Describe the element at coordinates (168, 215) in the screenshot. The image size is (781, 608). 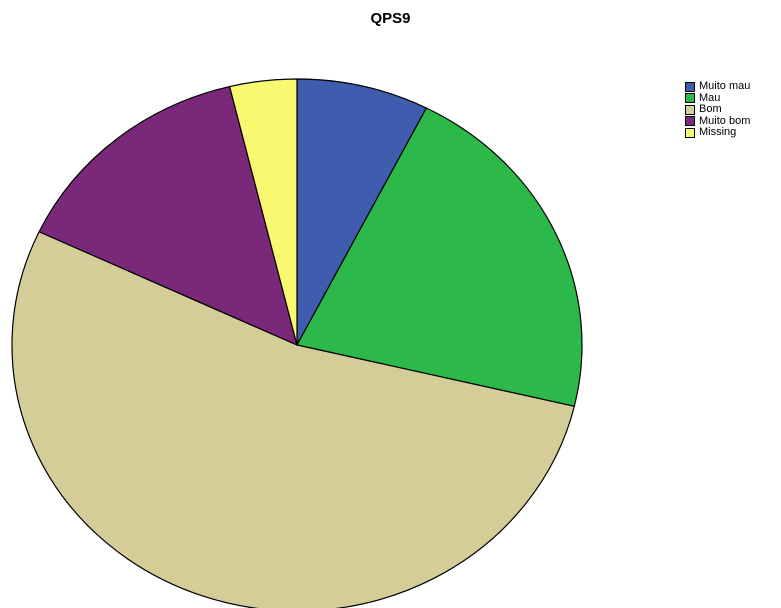
I see `pie-slice-muito-bom` at that location.